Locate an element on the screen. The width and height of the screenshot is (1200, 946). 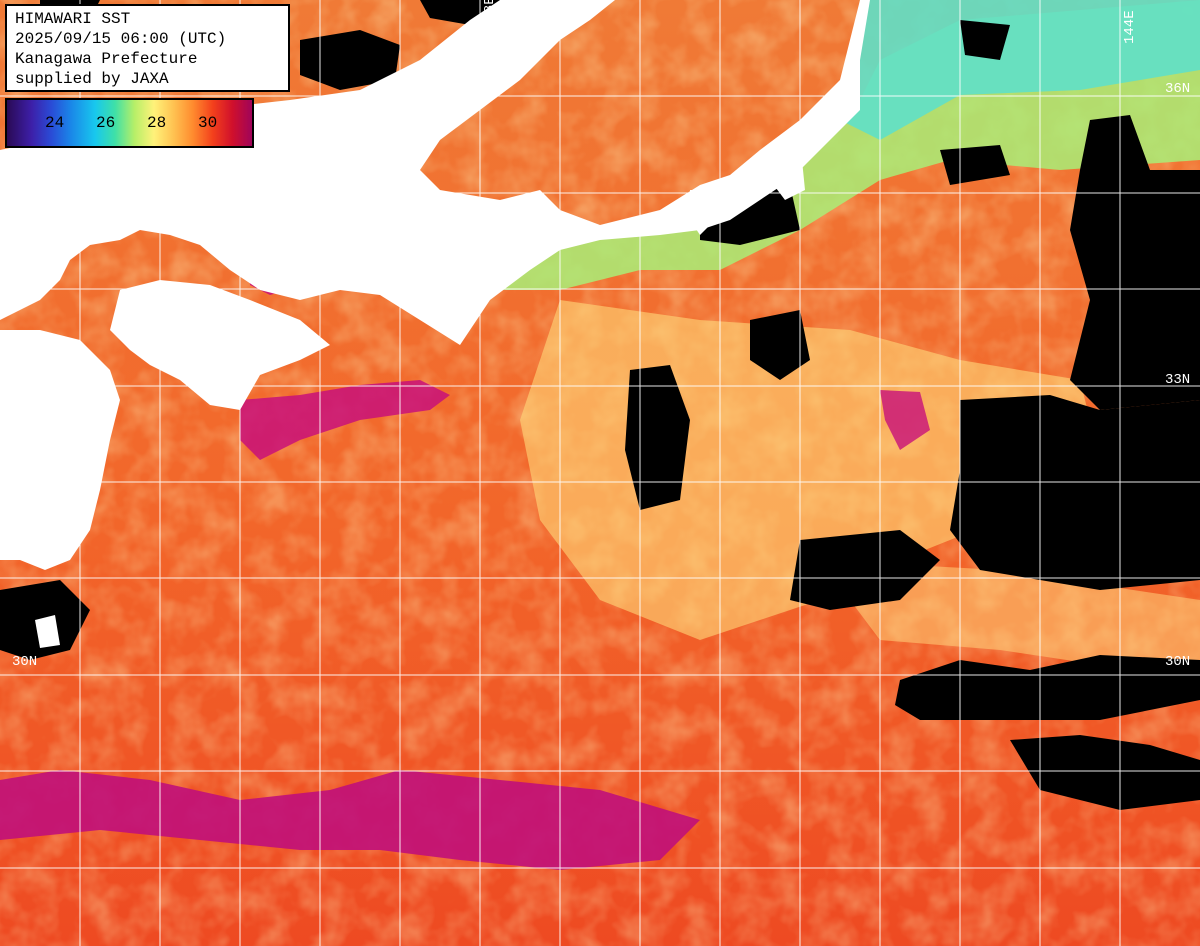
lat-label-36n: 36N is located at coordinates (1178, 89).